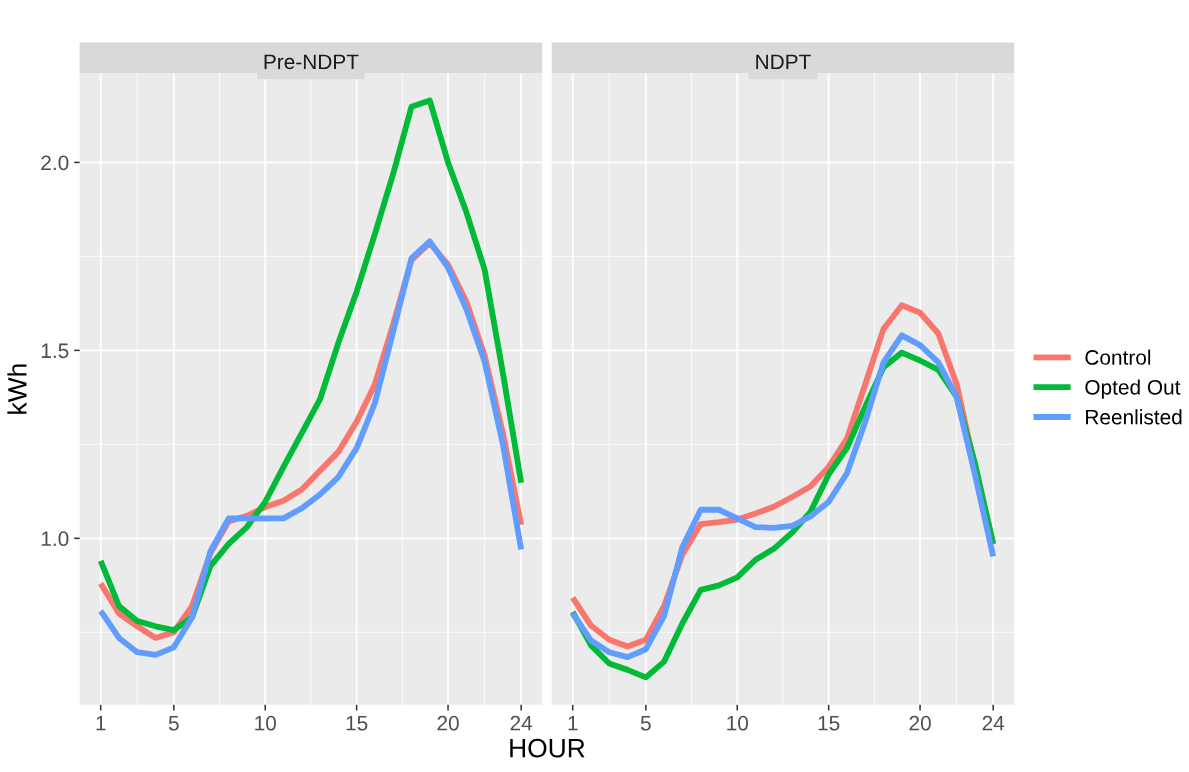 This screenshot has width=1189, height=772. What do you see at coordinates (311, 62) in the screenshot?
I see `chart-title: Pre-NDPT` at bounding box center [311, 62].